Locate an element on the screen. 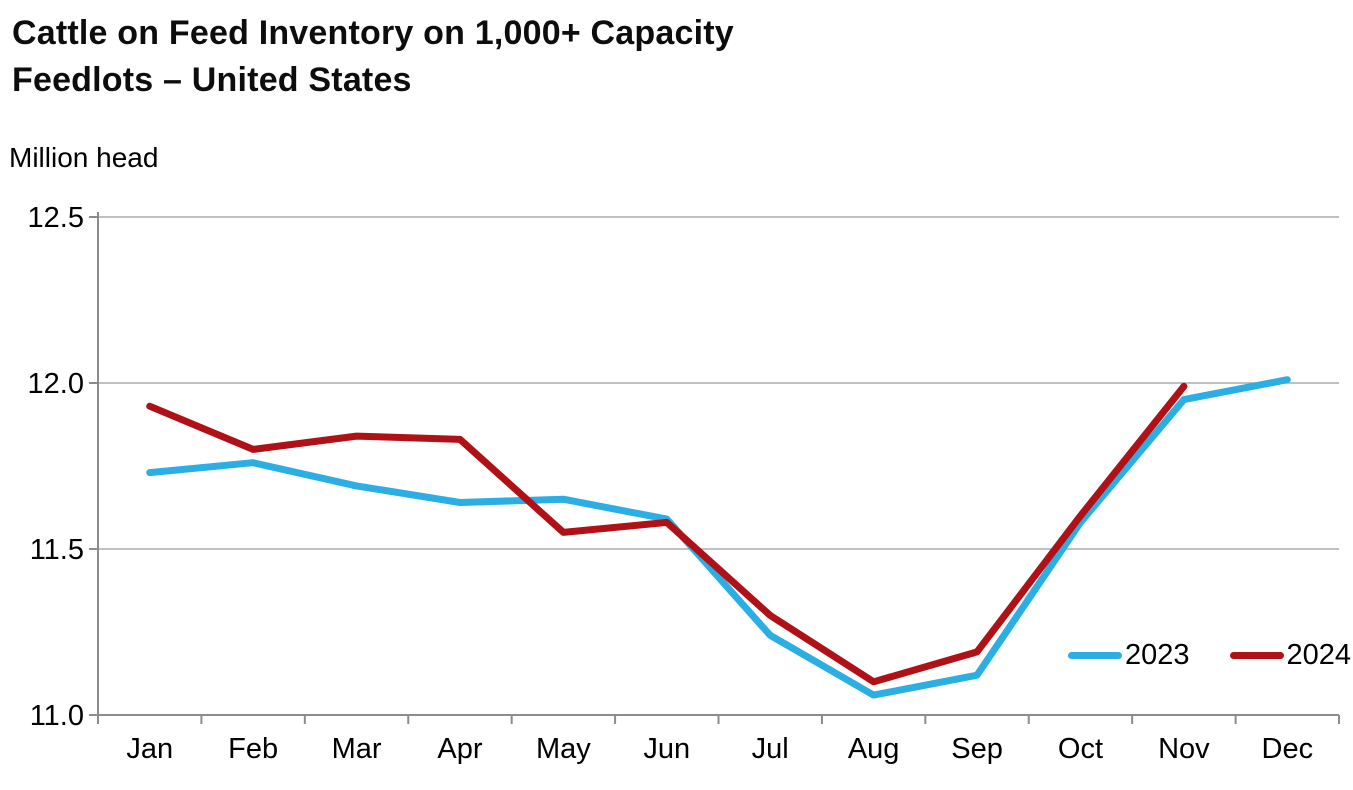 This screenshot has width=1353, height=790. y-tick-label: 11.5 is located at coordinates (57, 550).